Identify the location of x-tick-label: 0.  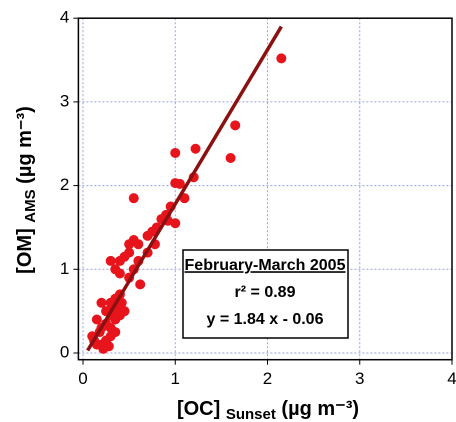
(82, 378).